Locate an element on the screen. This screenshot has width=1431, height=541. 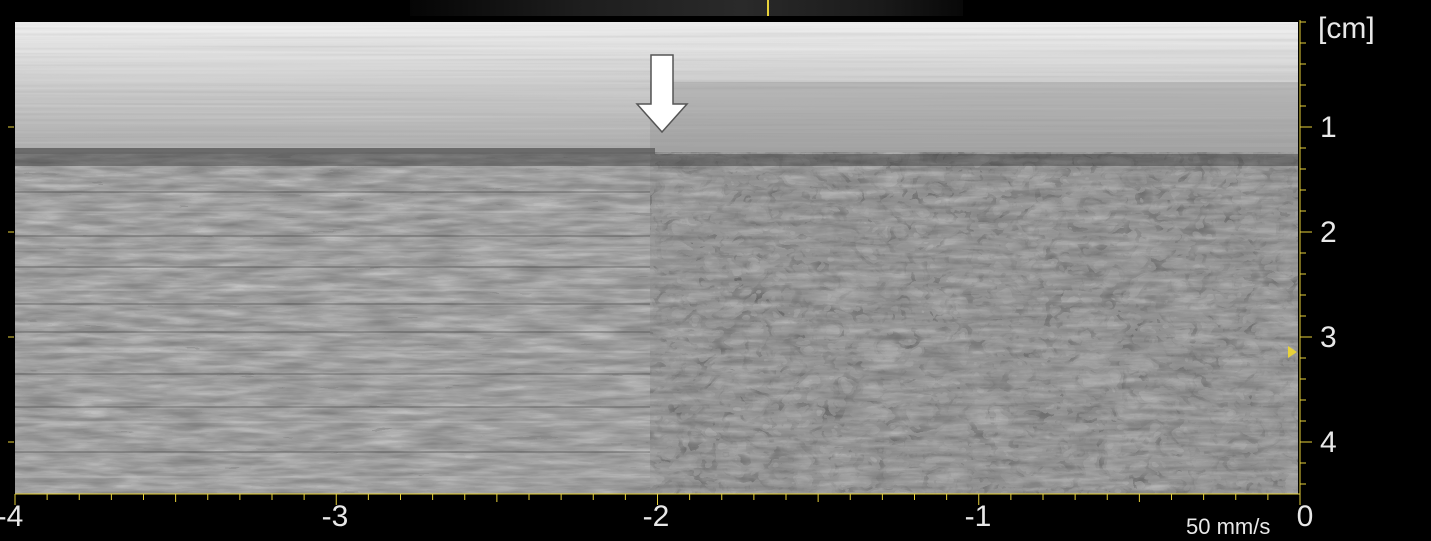
down-arrow-icon is located at coordinates (662, 94).